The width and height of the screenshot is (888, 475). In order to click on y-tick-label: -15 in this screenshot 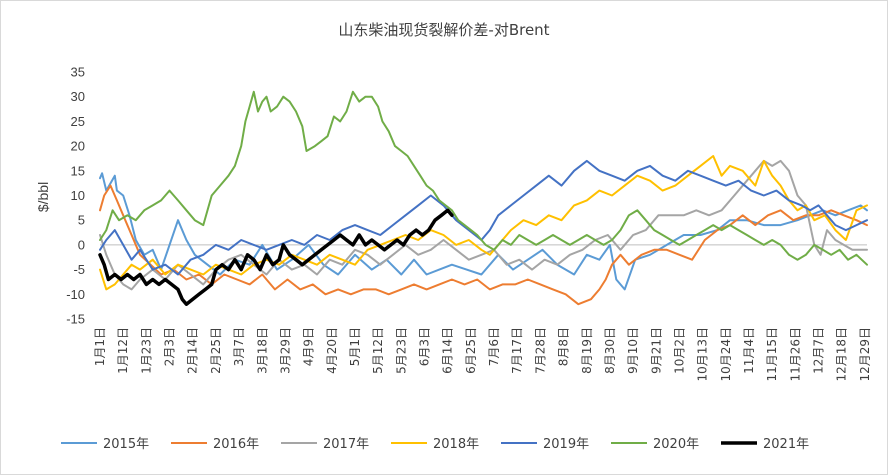, I will do `click(75, 319)`.